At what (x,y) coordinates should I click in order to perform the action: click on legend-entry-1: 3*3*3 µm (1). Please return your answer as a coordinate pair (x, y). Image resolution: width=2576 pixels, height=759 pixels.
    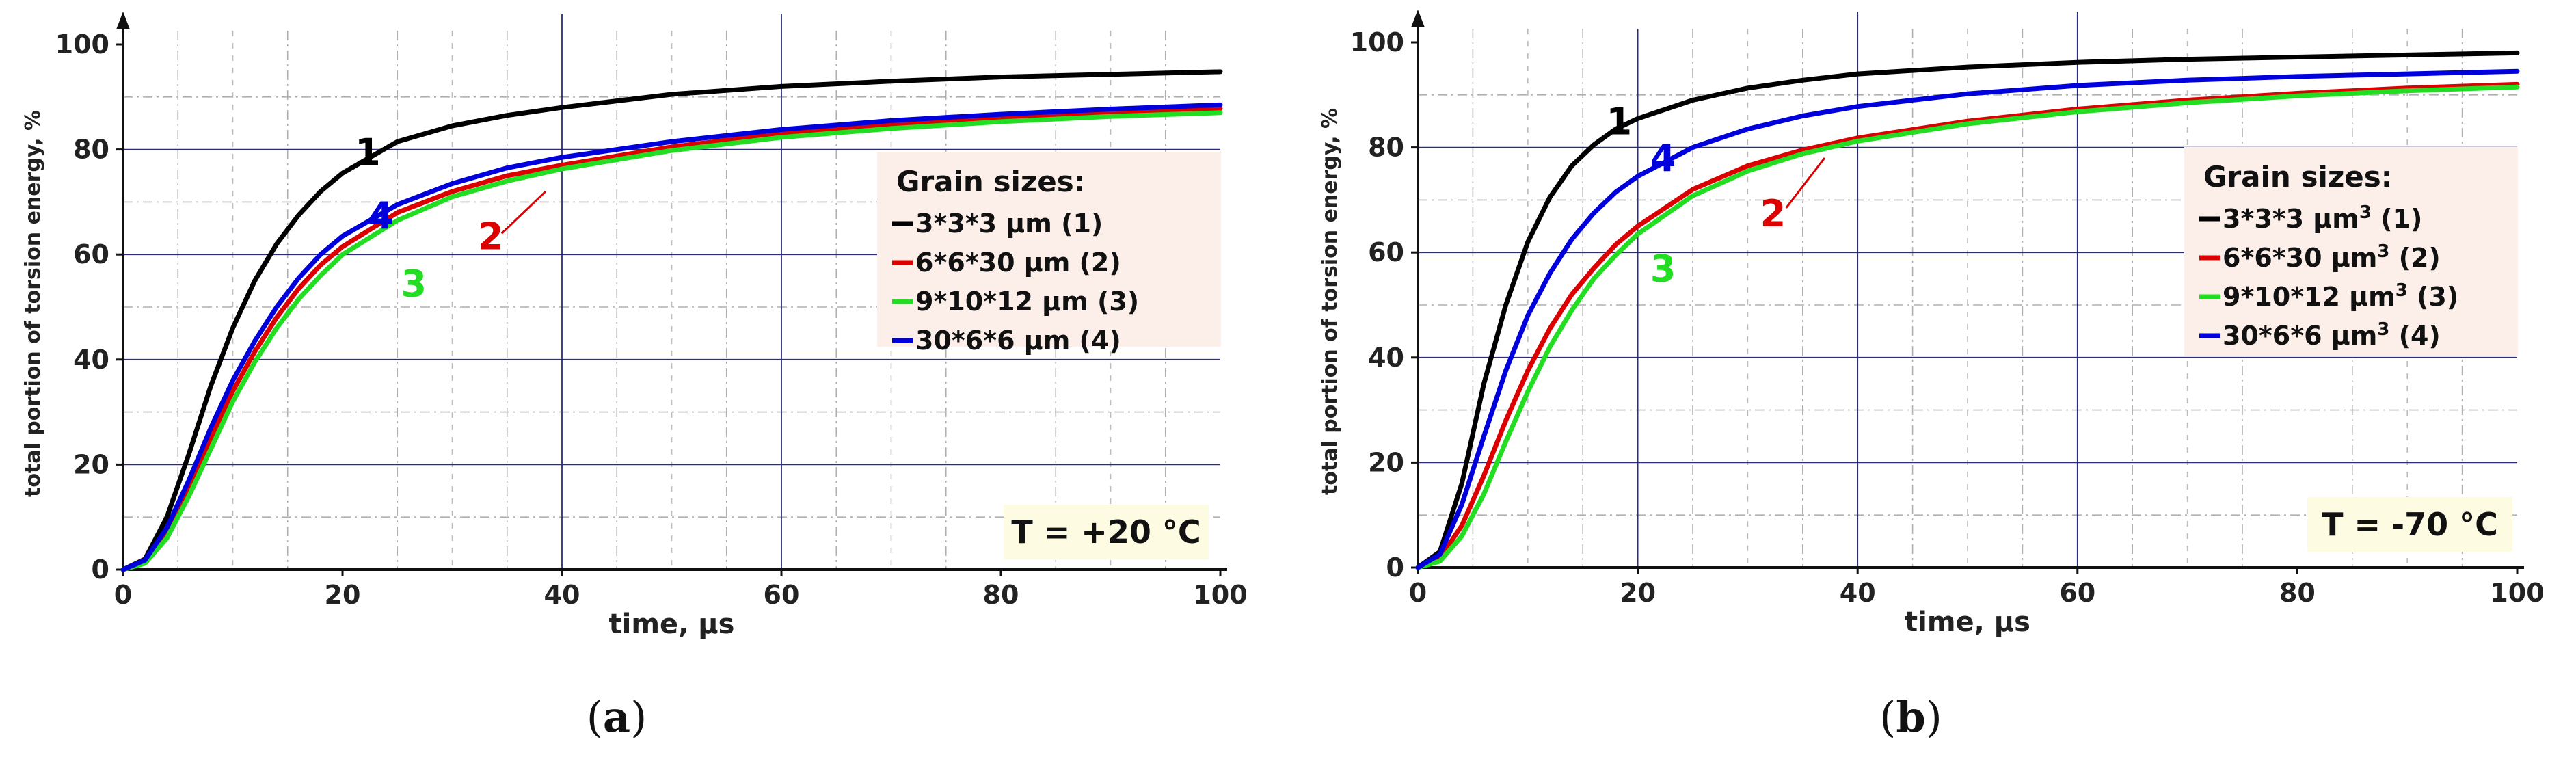
    Looking at the image, I should click on (1009, 224).